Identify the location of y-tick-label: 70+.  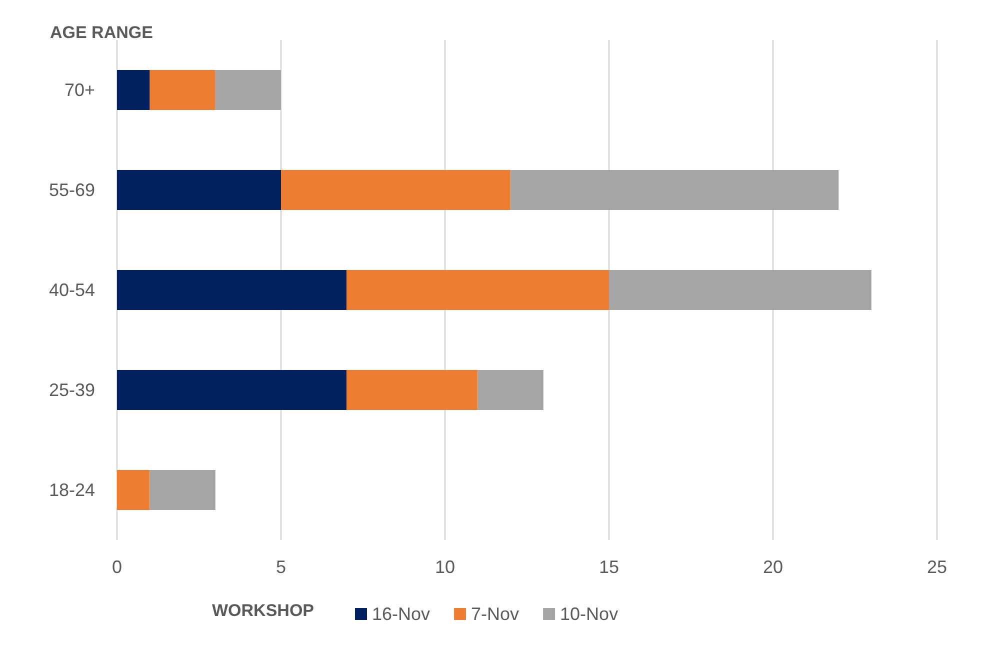
(79, 90).